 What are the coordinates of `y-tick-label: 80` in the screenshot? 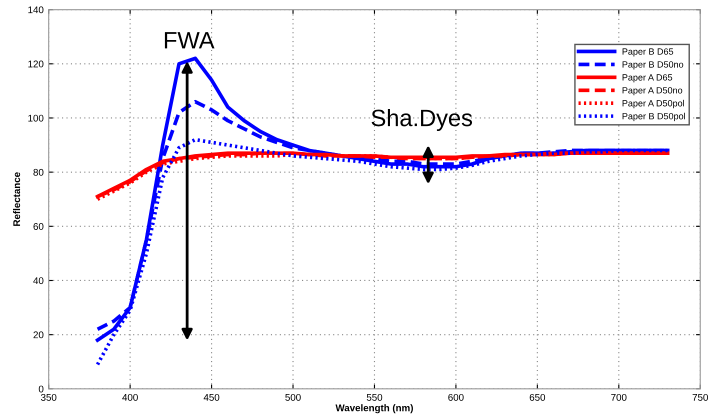 It's located at (38, 172).